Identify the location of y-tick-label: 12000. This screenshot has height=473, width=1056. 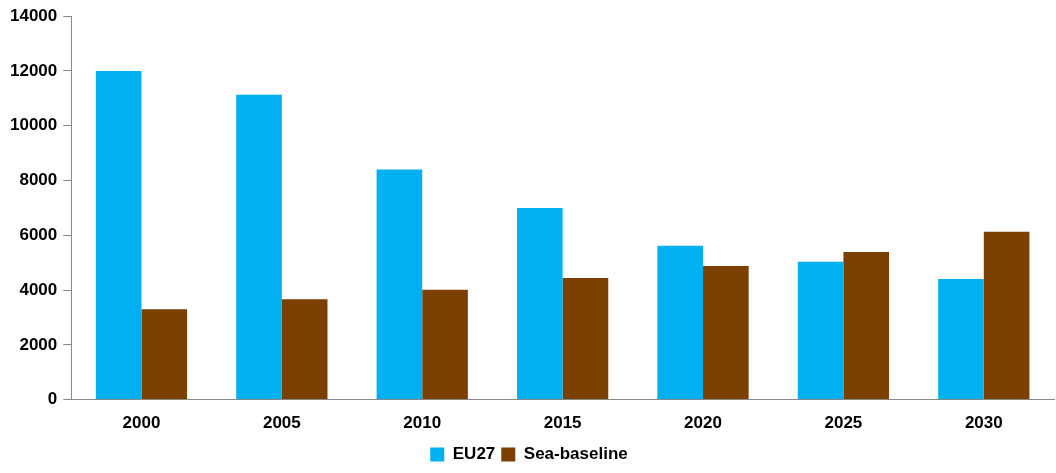
(33, 70).